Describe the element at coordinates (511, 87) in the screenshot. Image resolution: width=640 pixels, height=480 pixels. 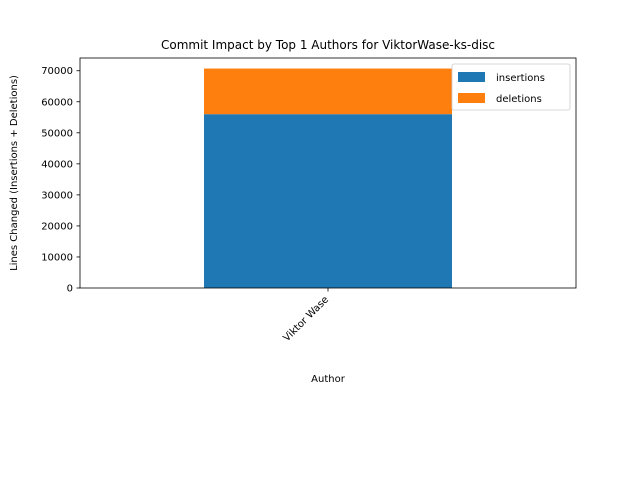
I see `legend: insertions deletions` at that location.